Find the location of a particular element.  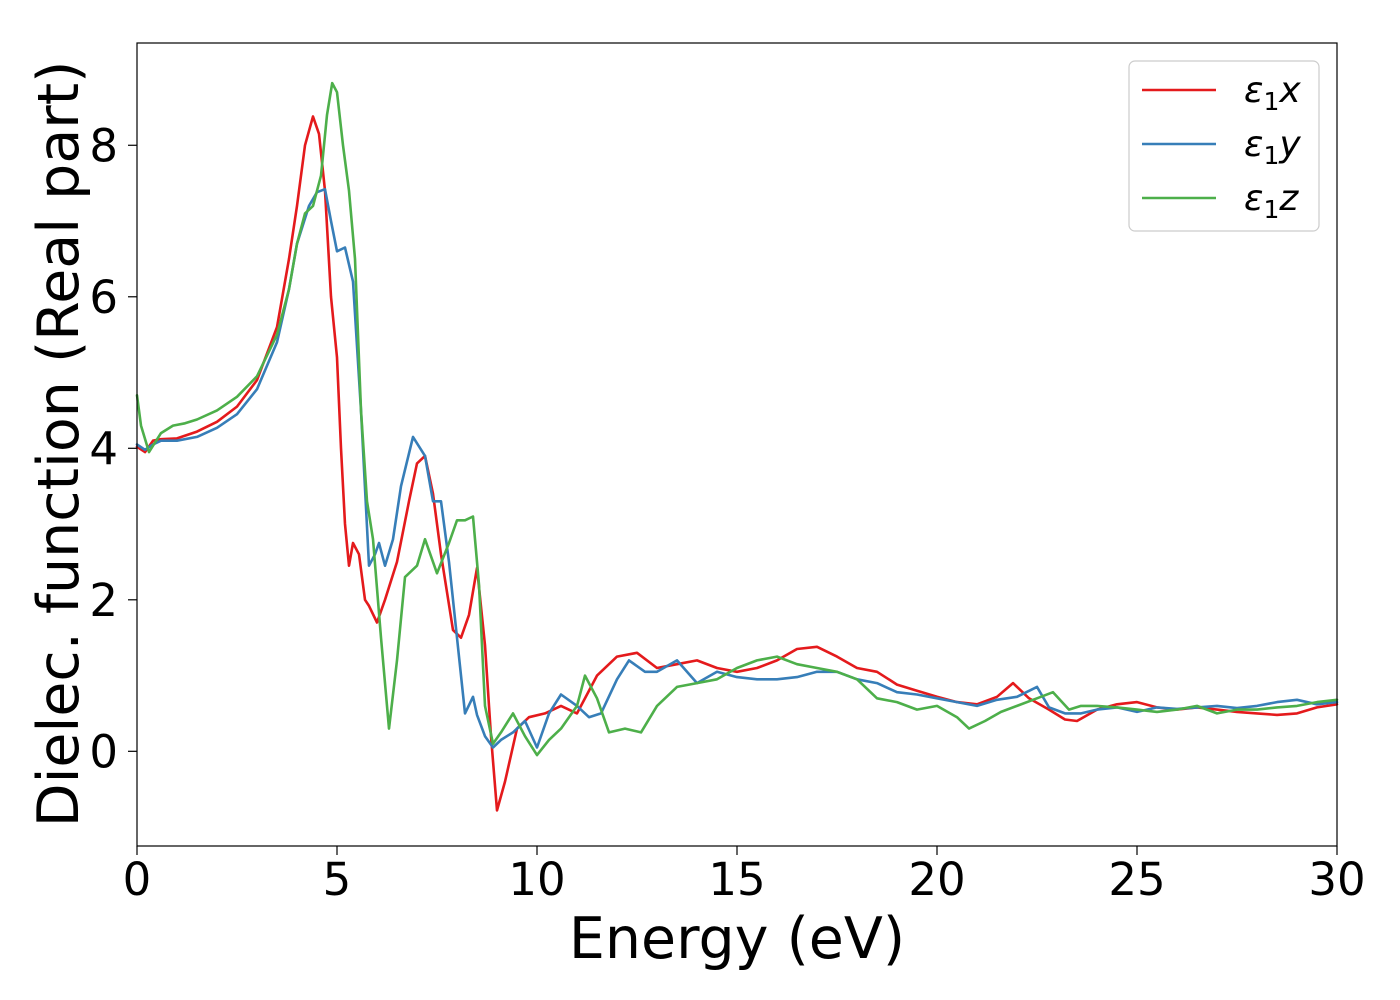

y-axis-title: Dielec. function (Real part) is located at coordinates (59, 444).